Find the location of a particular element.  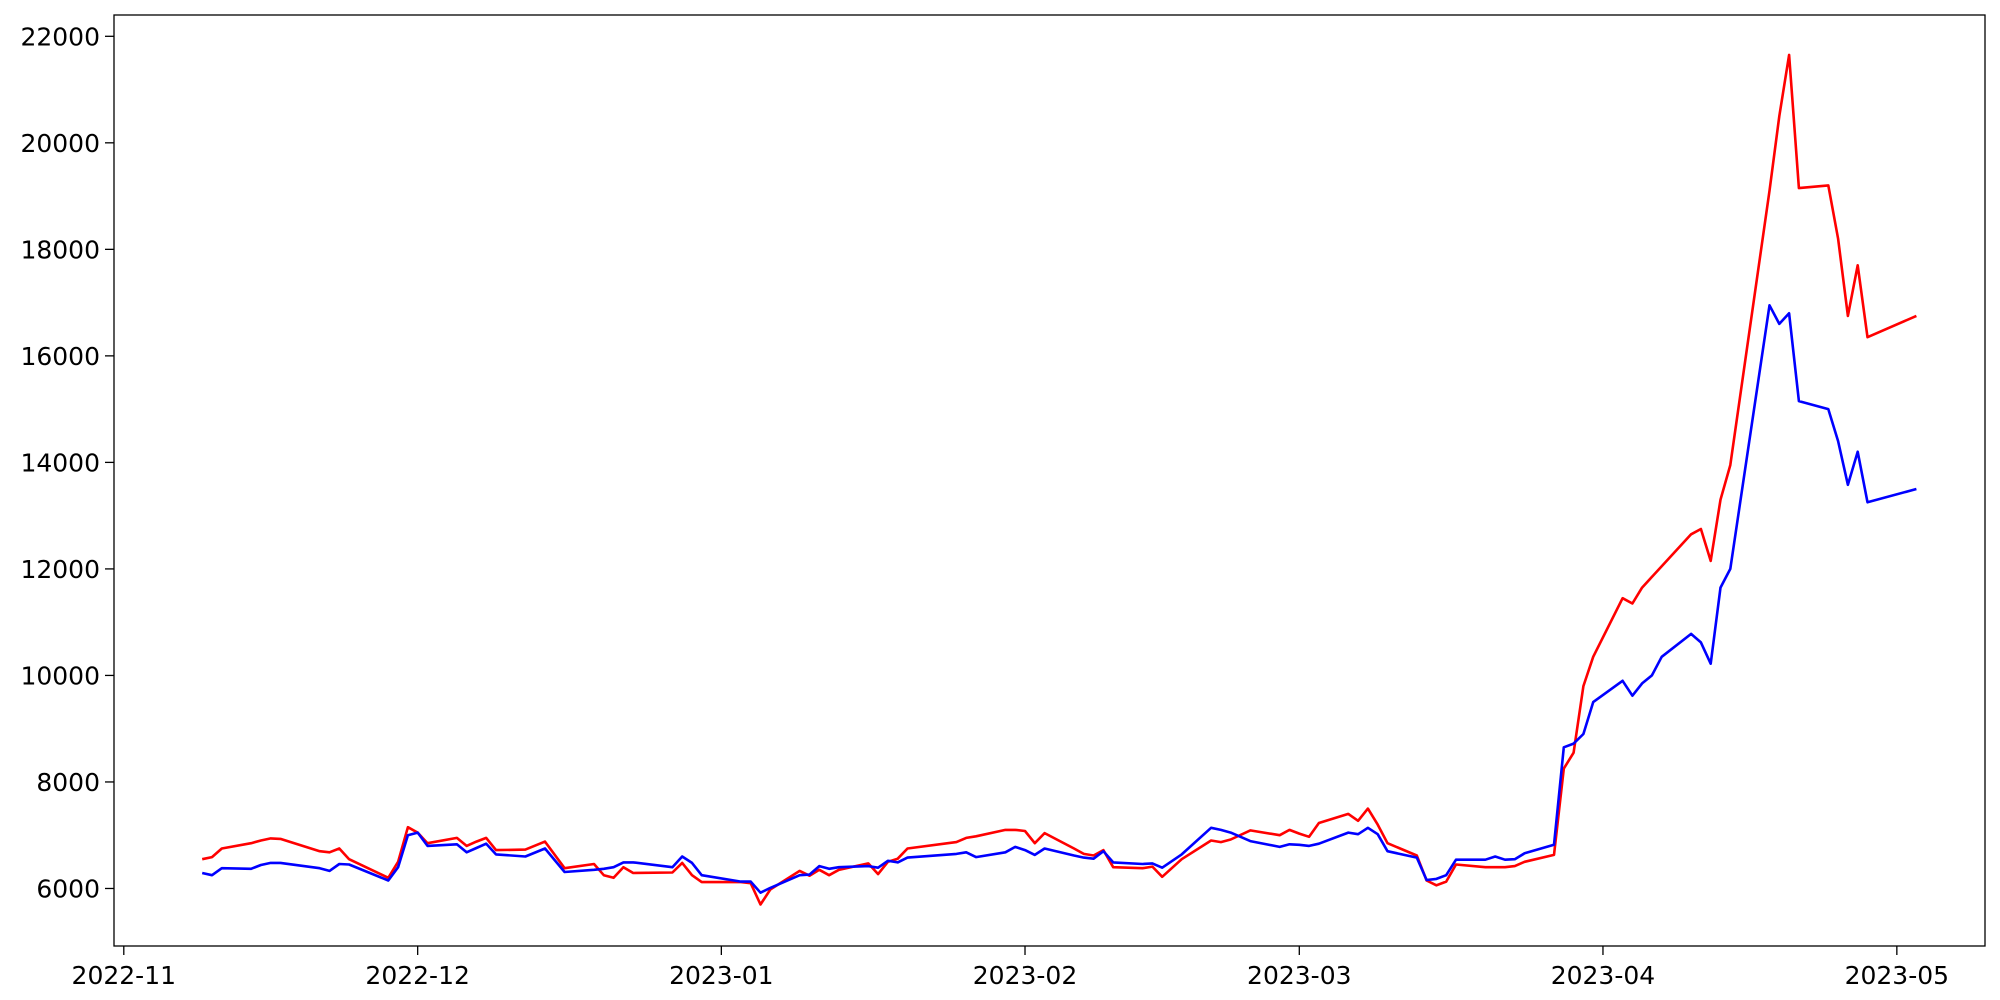

y-tick-label: 10000 is located at coordinates (60, 675).